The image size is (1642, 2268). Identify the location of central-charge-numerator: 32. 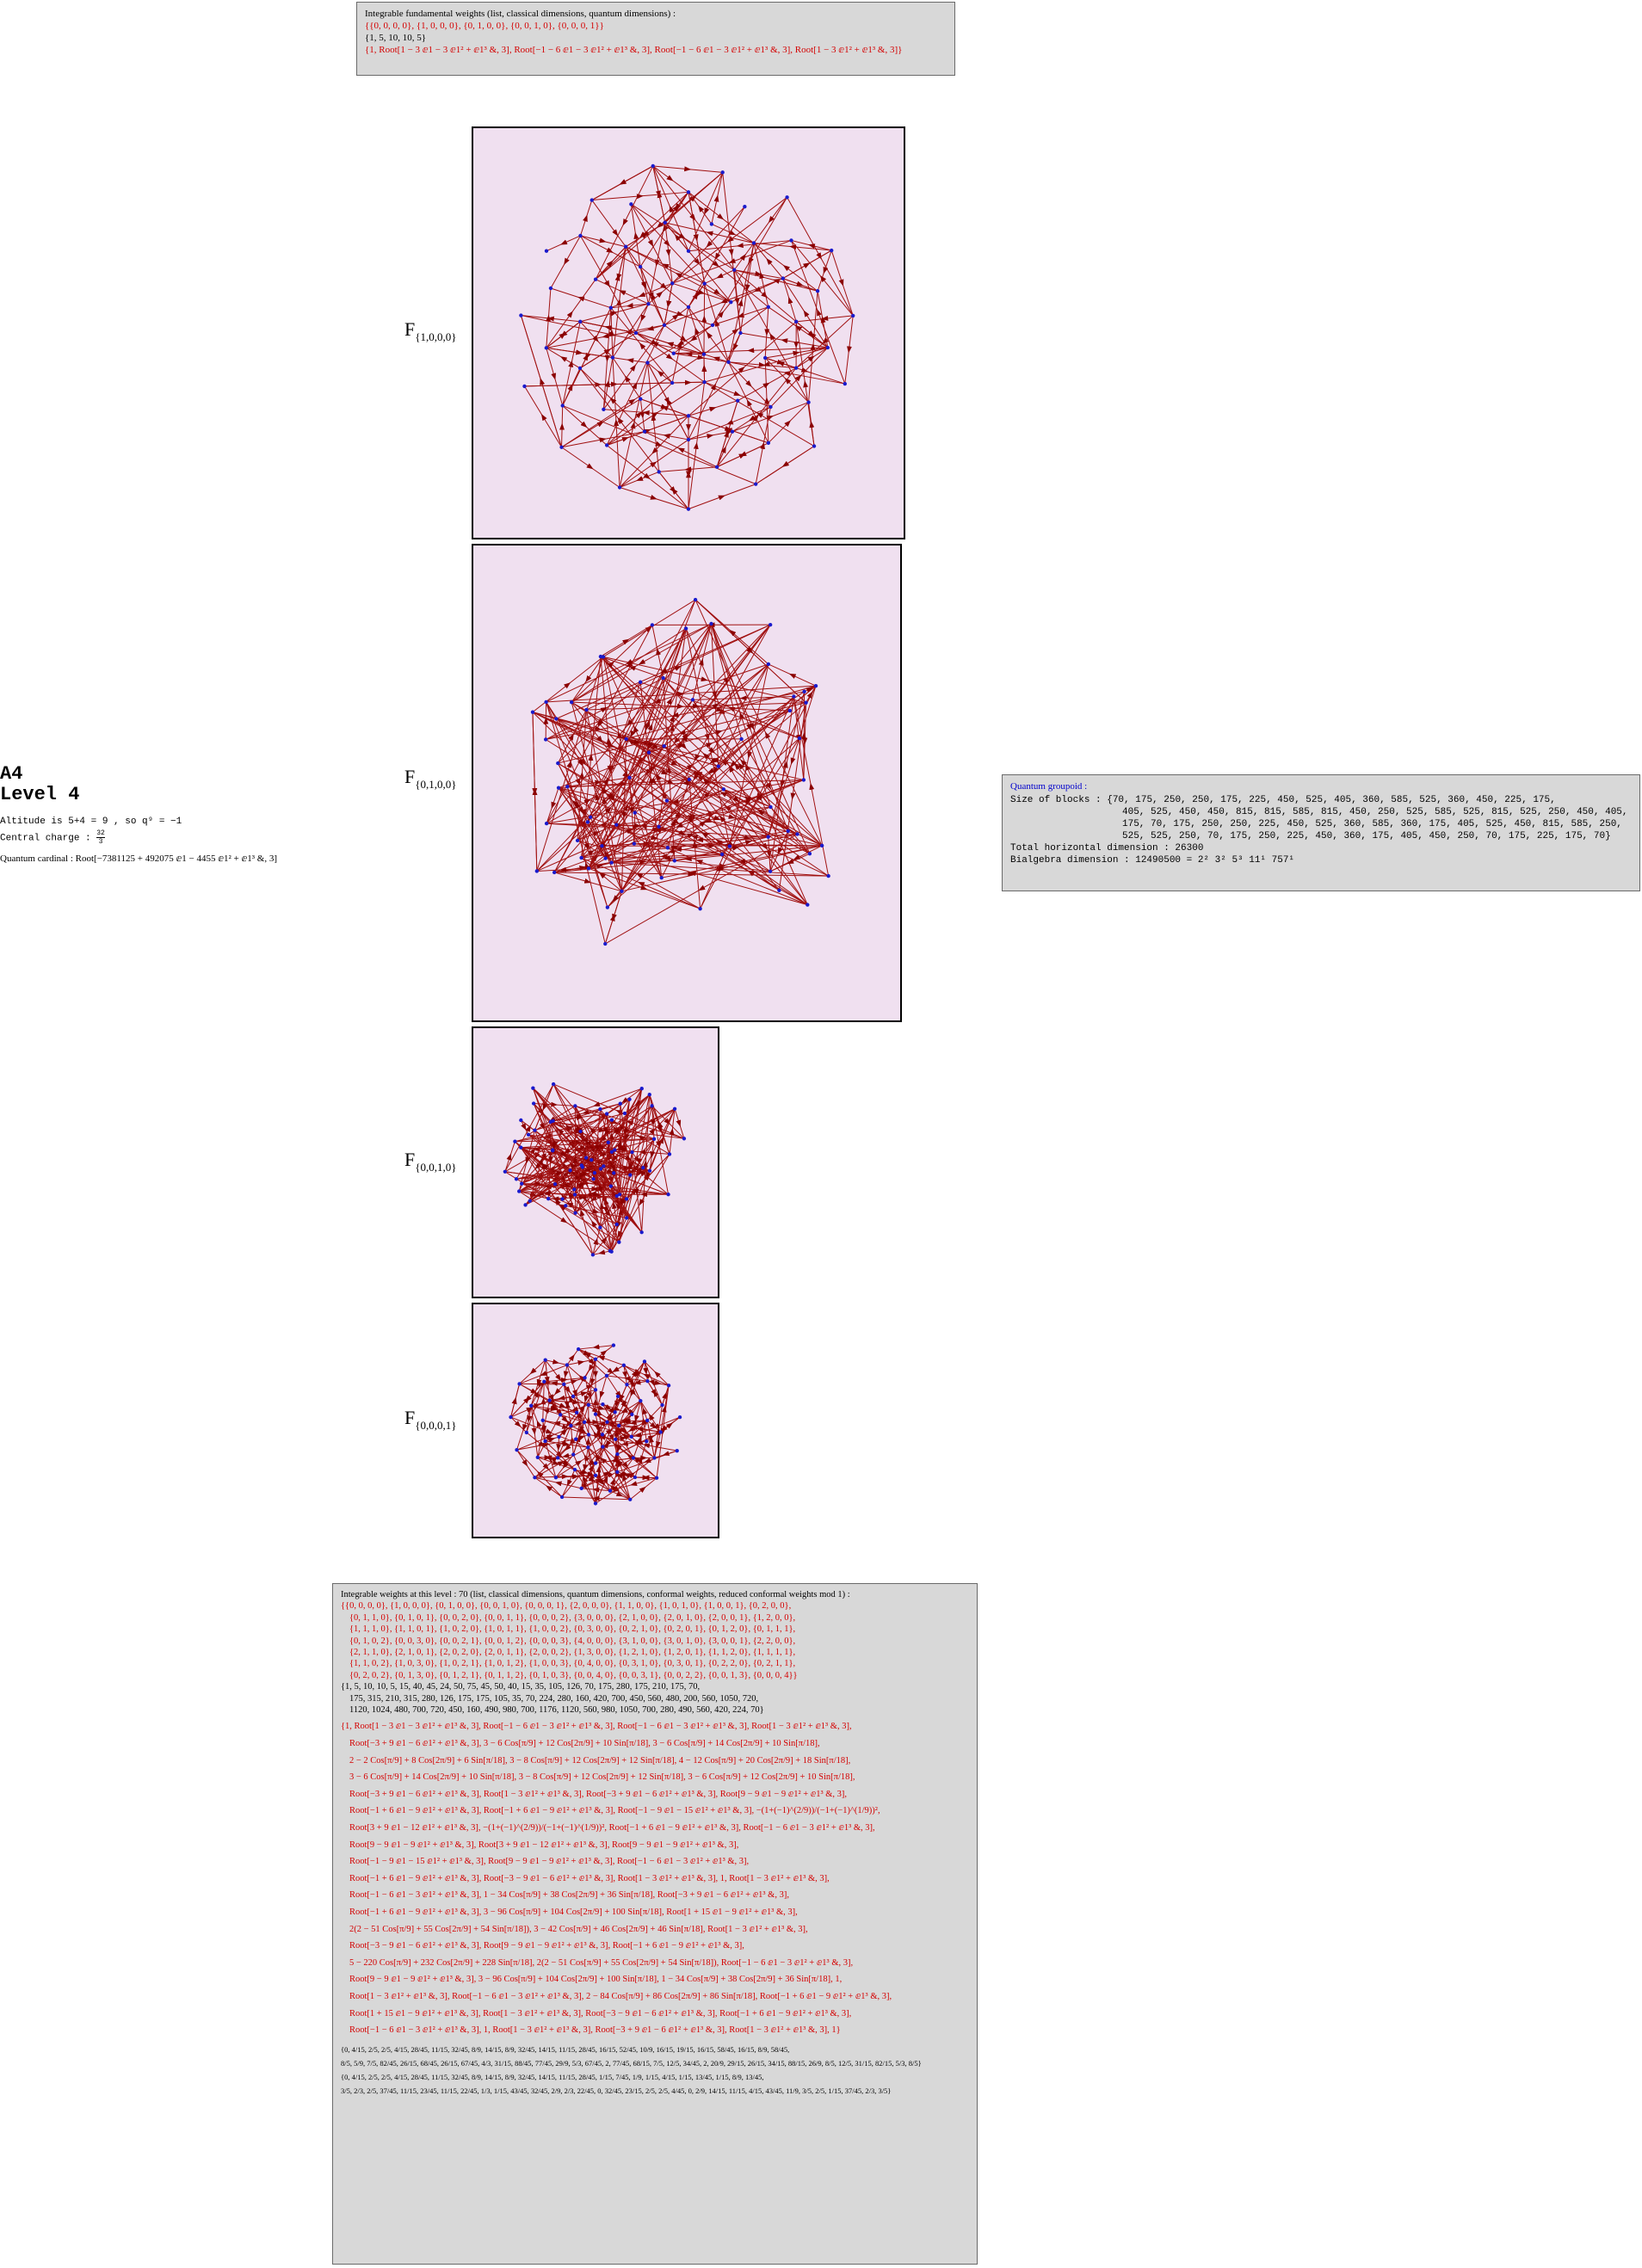
(100, 834).